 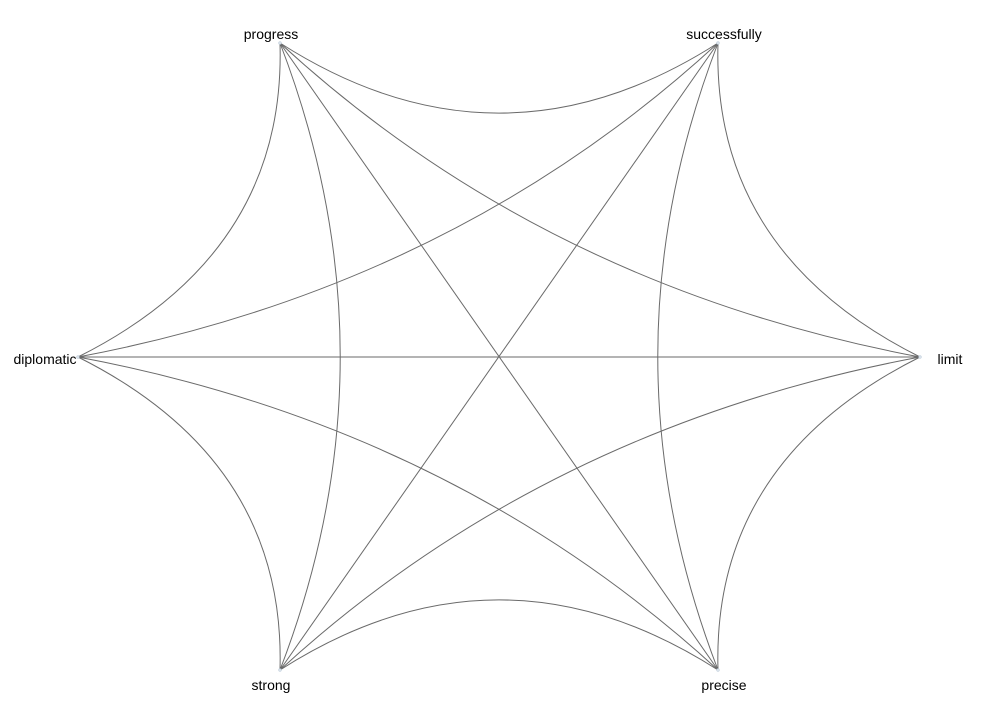 I want to click on node-successfully-marker, so click(x=718, y=43).